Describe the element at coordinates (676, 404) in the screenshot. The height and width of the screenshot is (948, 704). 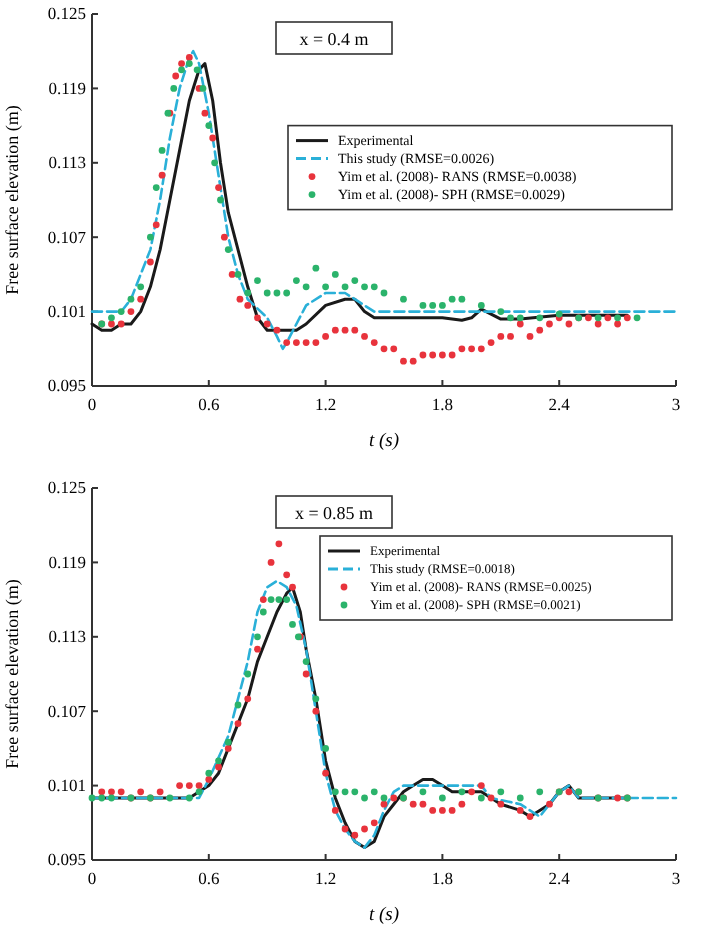
I see `x-tick-label: 3` at that location.